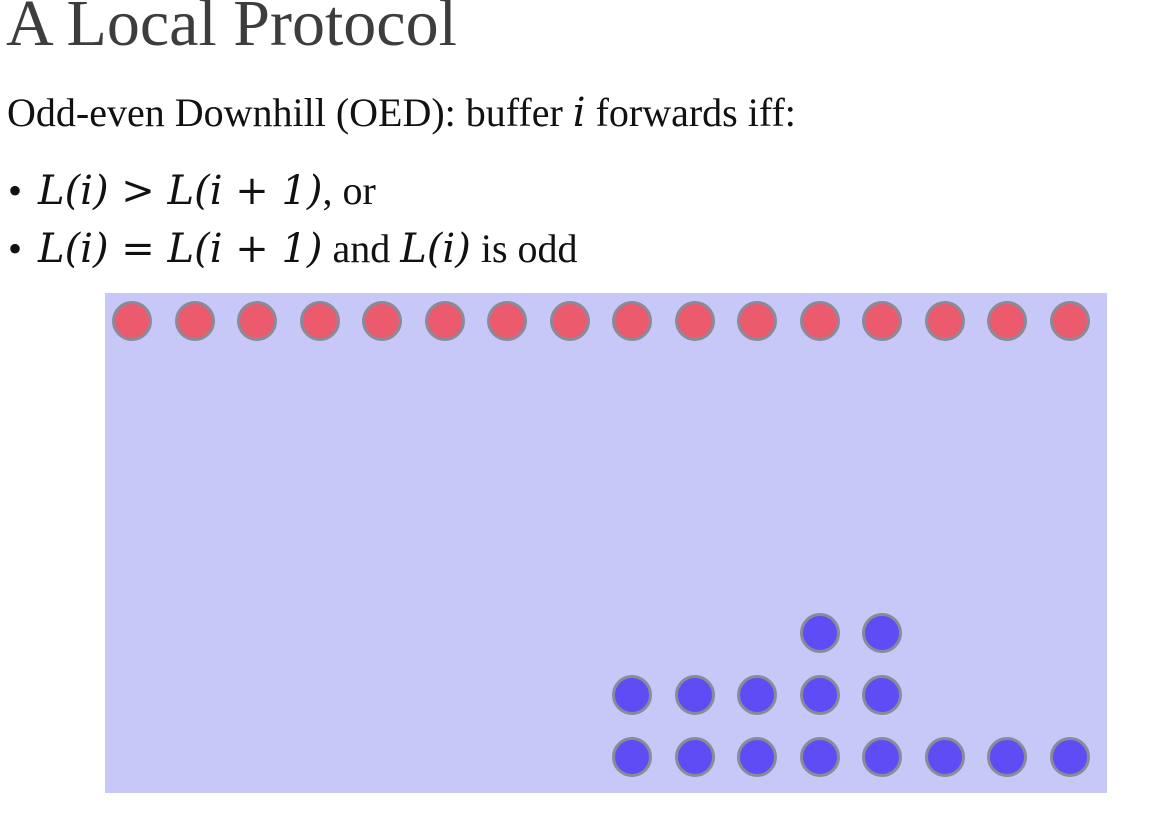 The height and width of the screenshot is (816, 1162). I want to click on rule-suffix: , or, so click(349, 190).